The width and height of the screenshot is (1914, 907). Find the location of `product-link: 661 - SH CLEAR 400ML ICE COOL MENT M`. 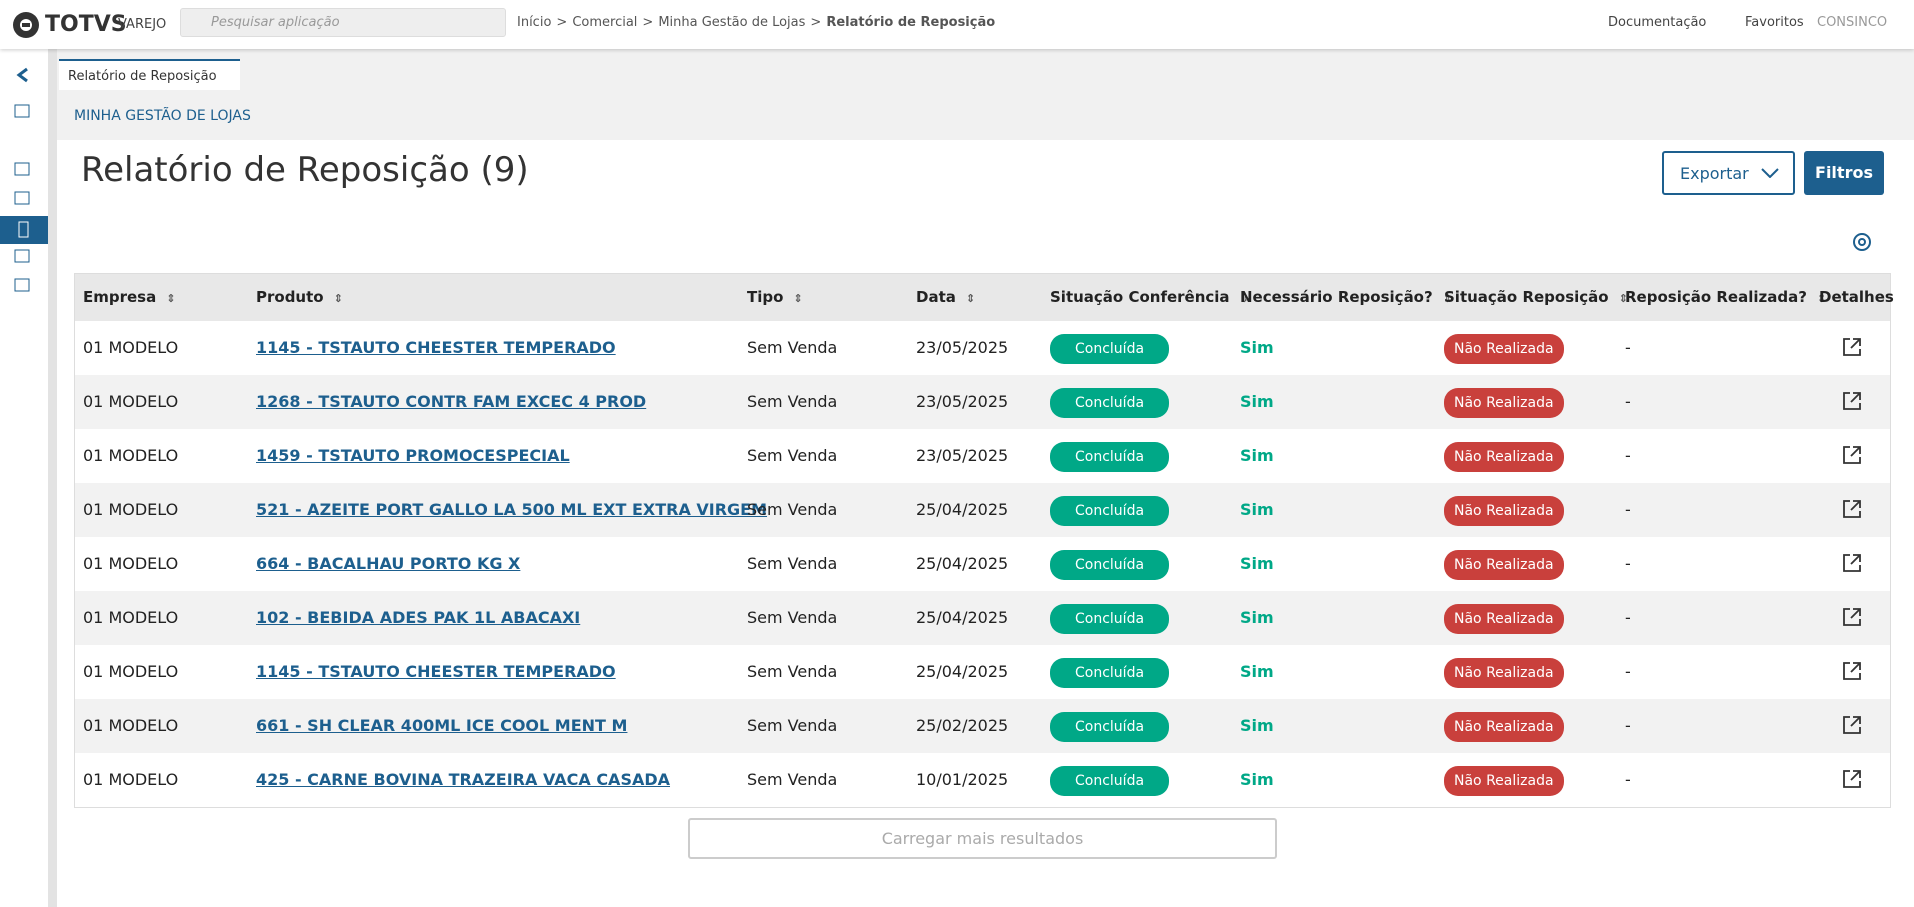

product-link: 661 - SH CLEAR 400ML ICE COOL MENT M is located at coordinates (442, 725).